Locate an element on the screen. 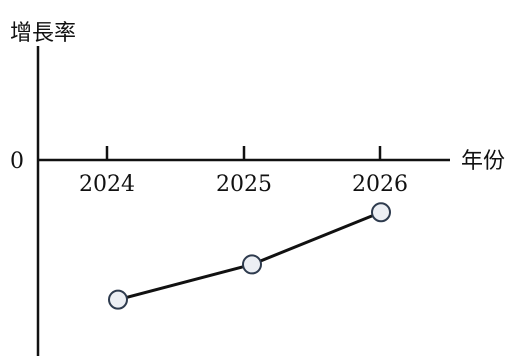  x-axis-ticks: 2024 2025 2026 is located at coordinates (243, 171).